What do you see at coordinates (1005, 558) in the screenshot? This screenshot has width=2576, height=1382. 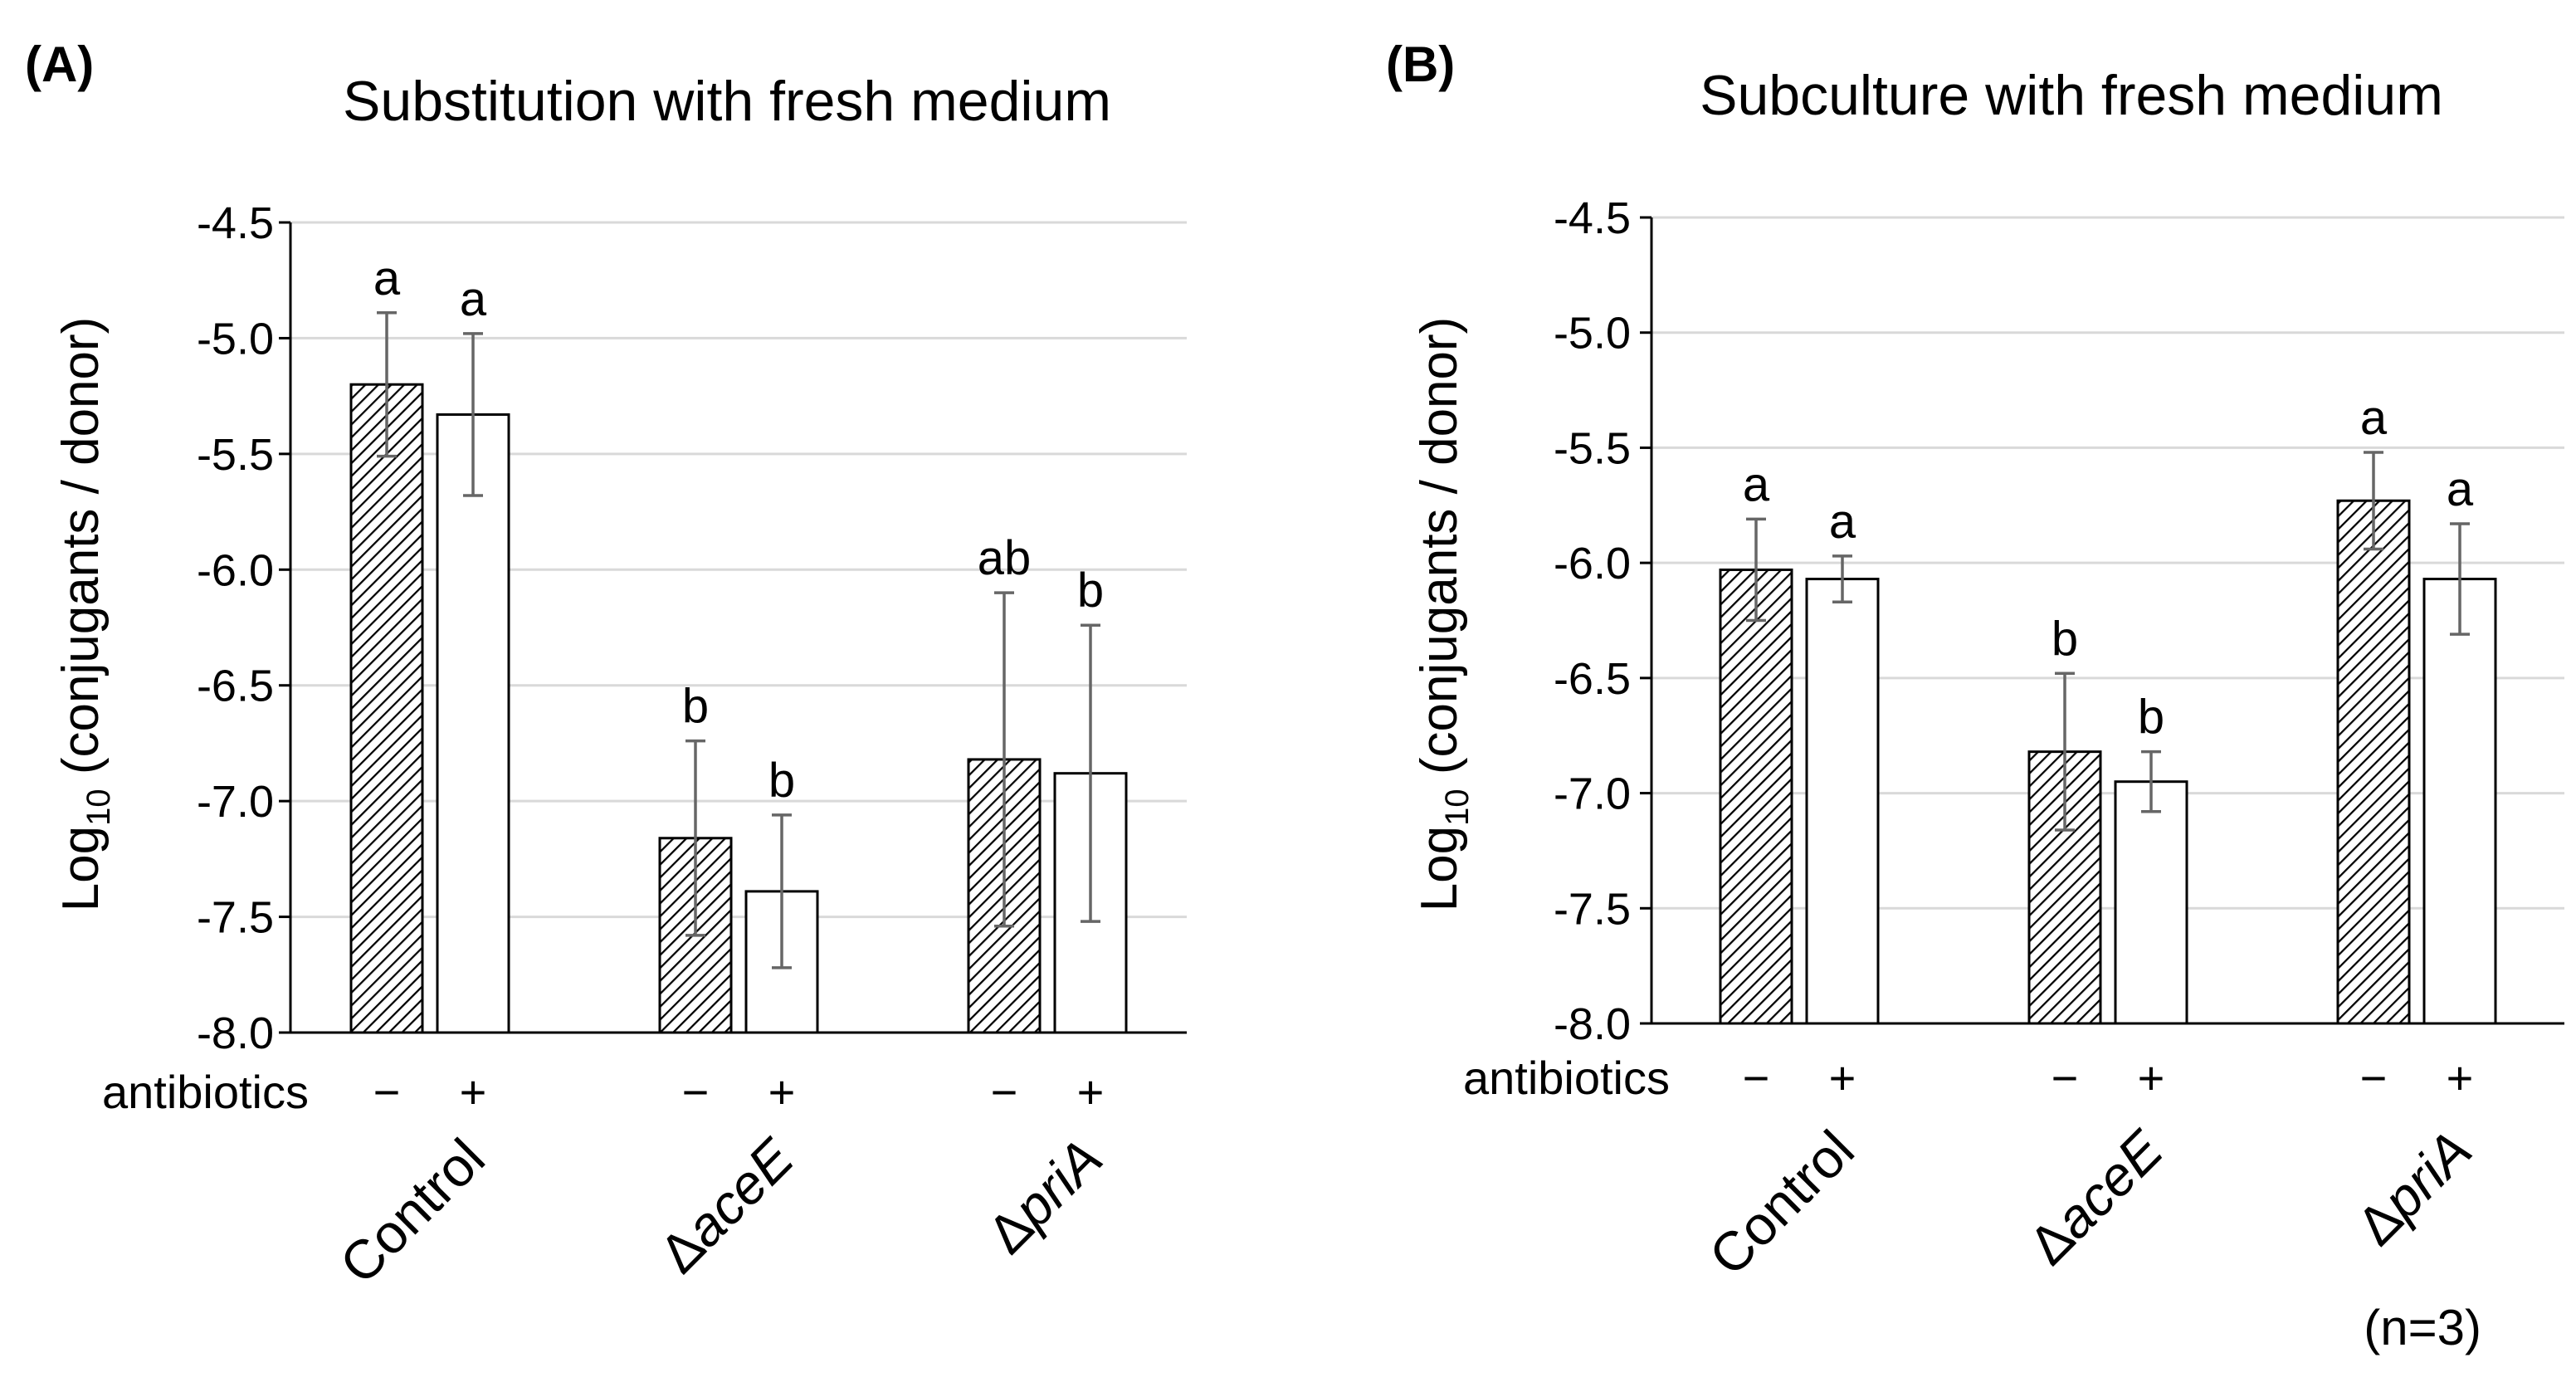 I see `significance-letter: ab` at bounding box center [1005, 558].